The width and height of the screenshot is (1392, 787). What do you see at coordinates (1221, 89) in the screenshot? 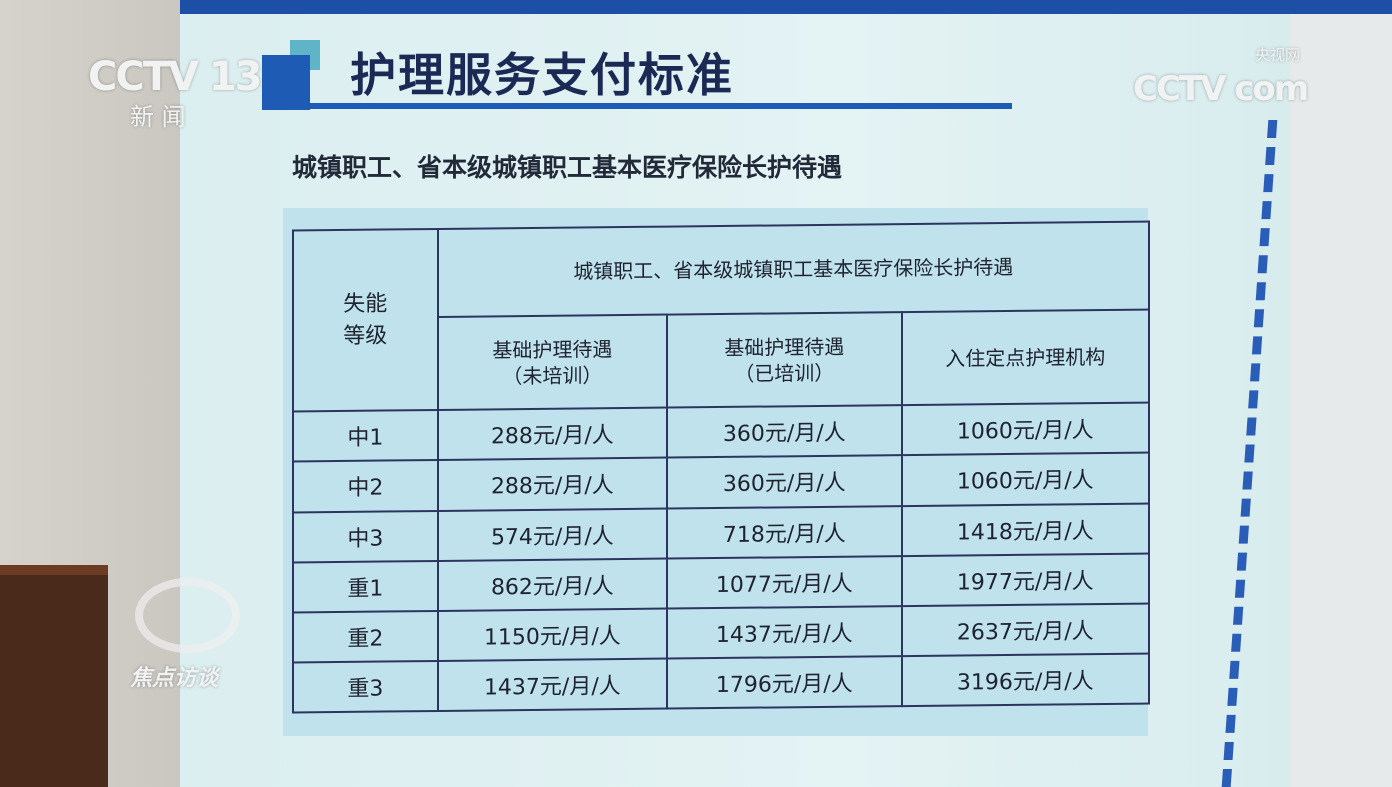
I see `cctv-com-logo: CCTV com` at bounding box center [1221, 89].